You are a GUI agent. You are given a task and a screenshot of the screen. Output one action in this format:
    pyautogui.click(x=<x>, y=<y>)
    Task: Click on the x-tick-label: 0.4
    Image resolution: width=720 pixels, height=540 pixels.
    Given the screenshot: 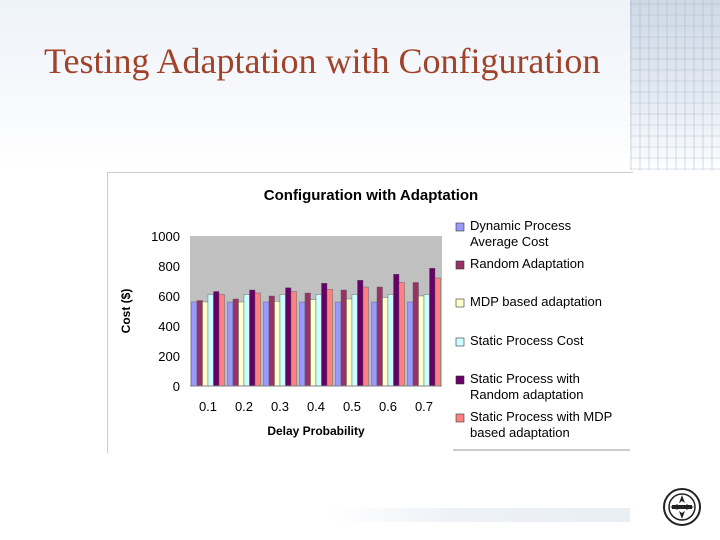 What is the action you would take?
    pyautogui.click(x=316, y=406)
    